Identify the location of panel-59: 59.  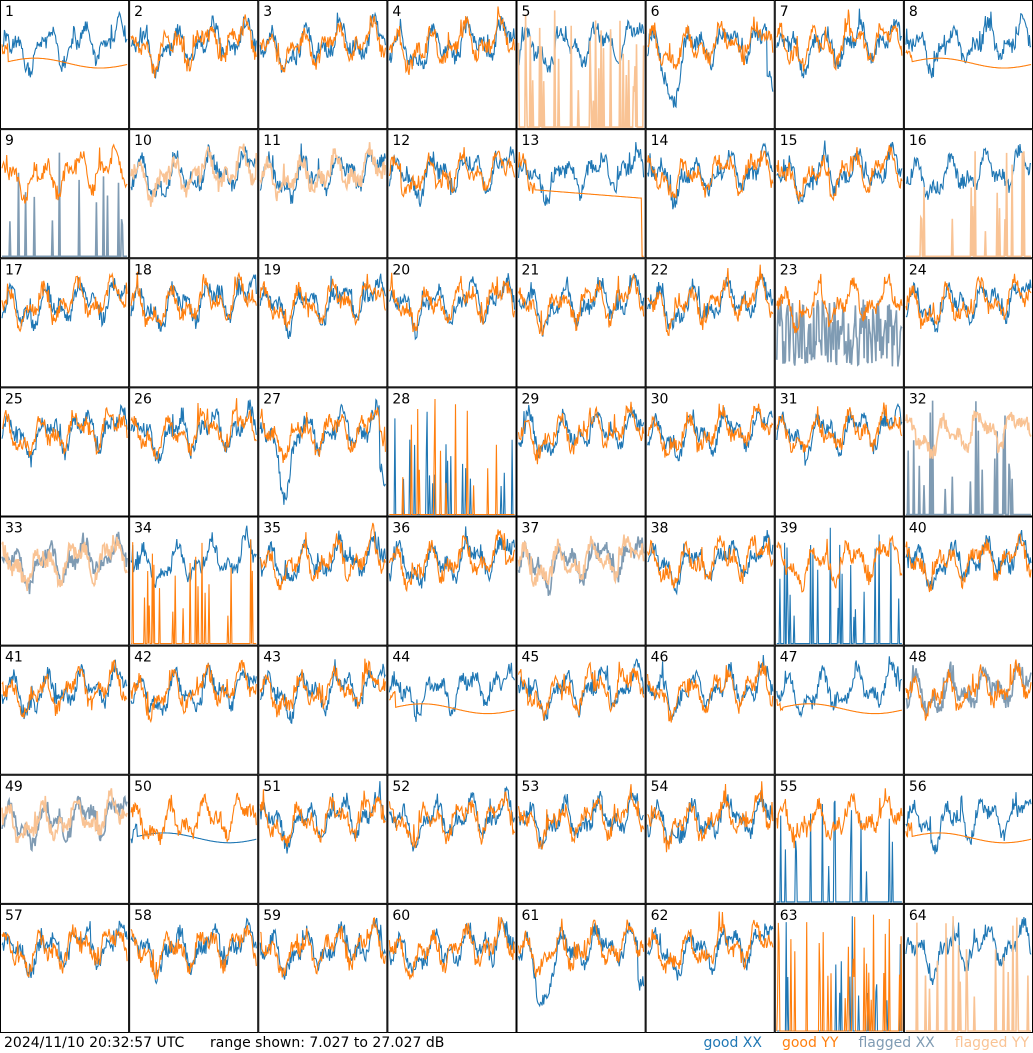
(323, 968).